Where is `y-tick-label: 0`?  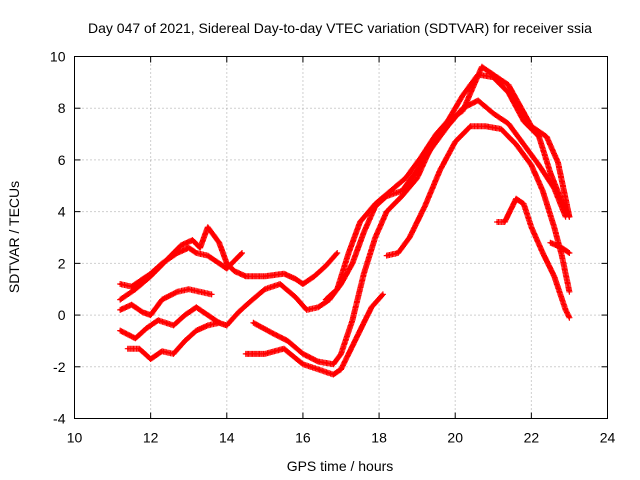
y-tick-label: 0 is located at coordinates (62, 315).